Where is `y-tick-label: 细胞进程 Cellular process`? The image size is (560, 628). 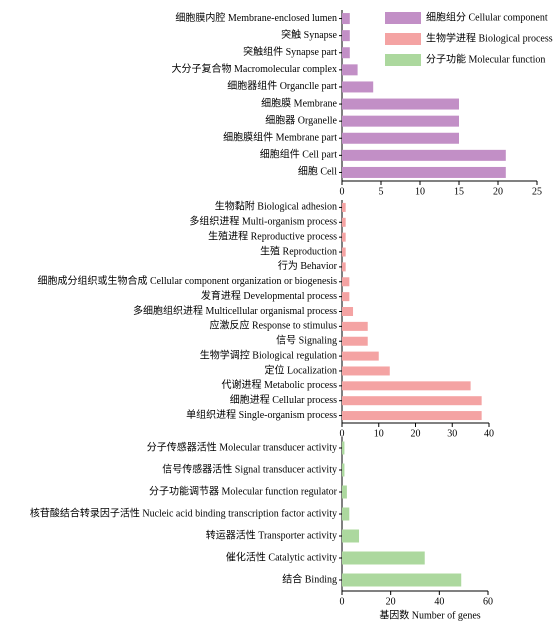
y-tick-label: 细胞进程 Cellular process is located at coordinates (283, 399).